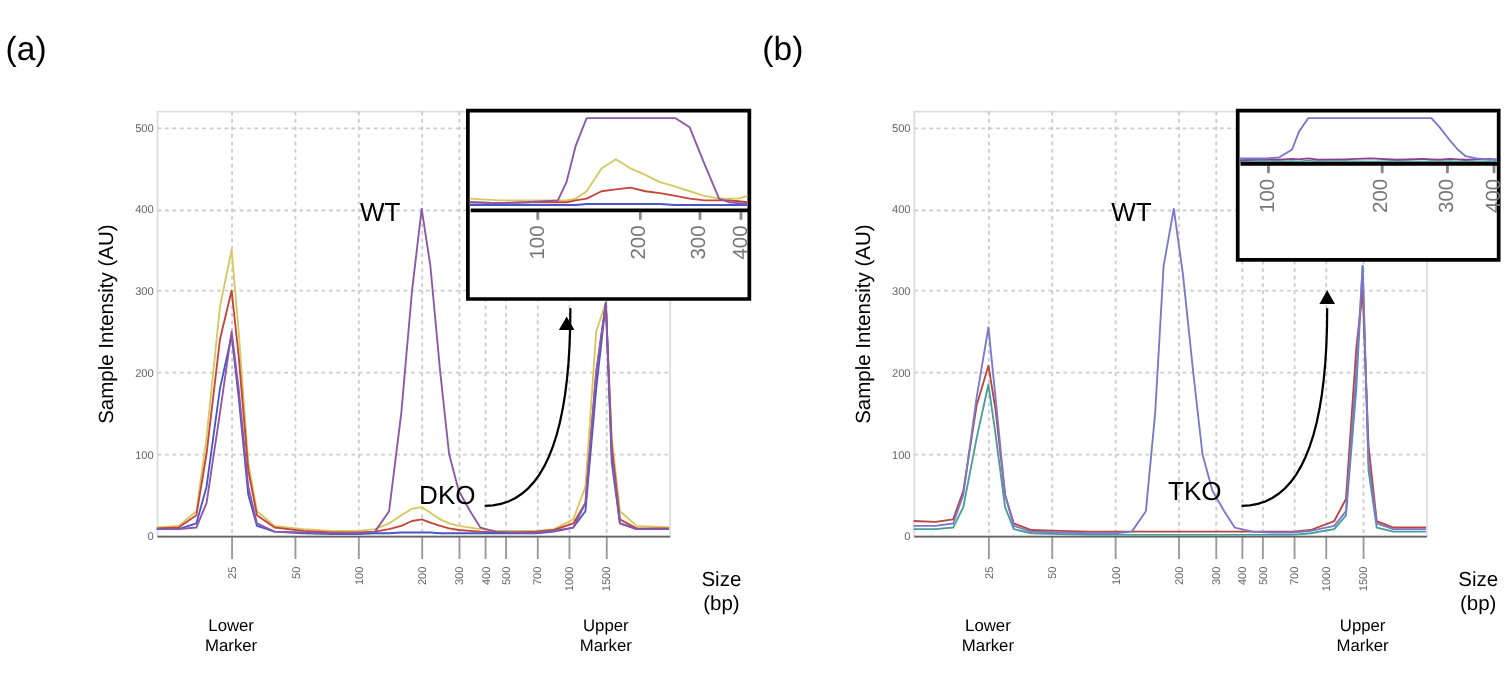  What do you see at coordinates (26, 49) in the screenshot?
I see `chart-title: (a)` at bounding box center [26, 49].